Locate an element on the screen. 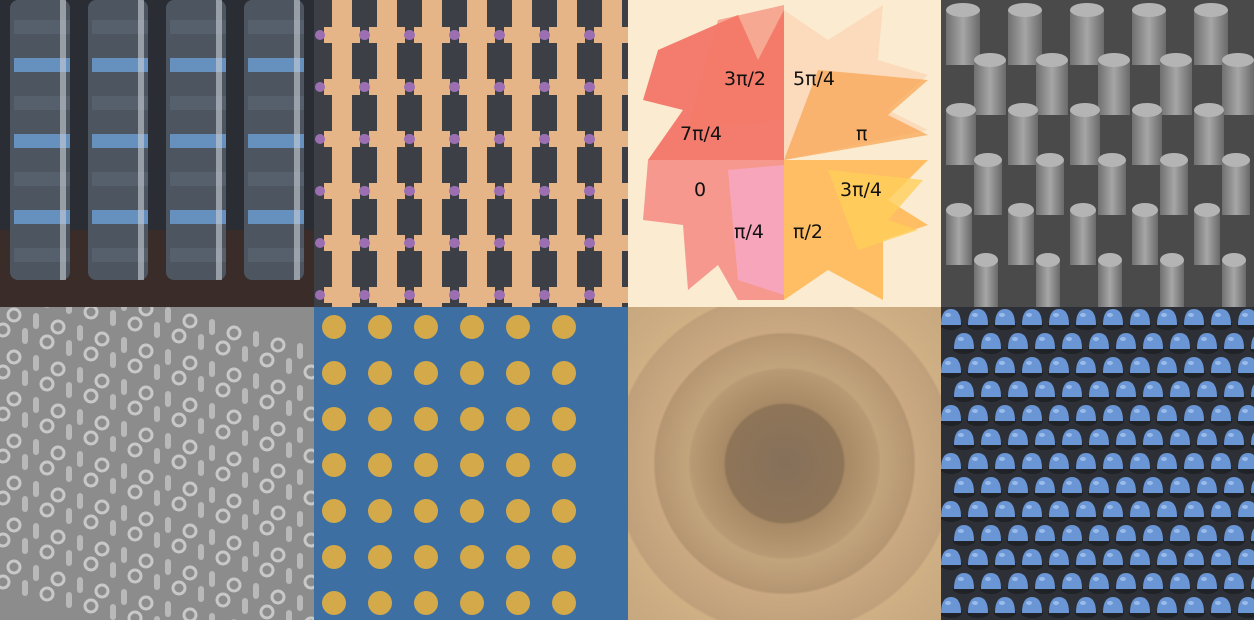  phase-label: 3π/4 is located at coordinates (861, 190).